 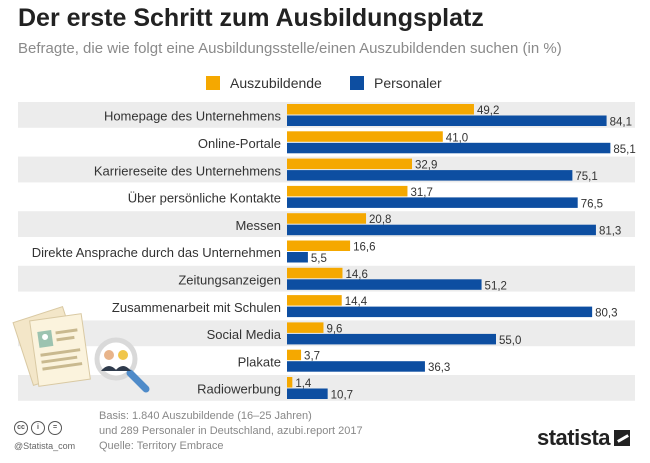 What do you see at coordinates (204, 198) in the screenshot?
I see `category-label: Über persönliche Kontakte` at bounding box center [204, 198].